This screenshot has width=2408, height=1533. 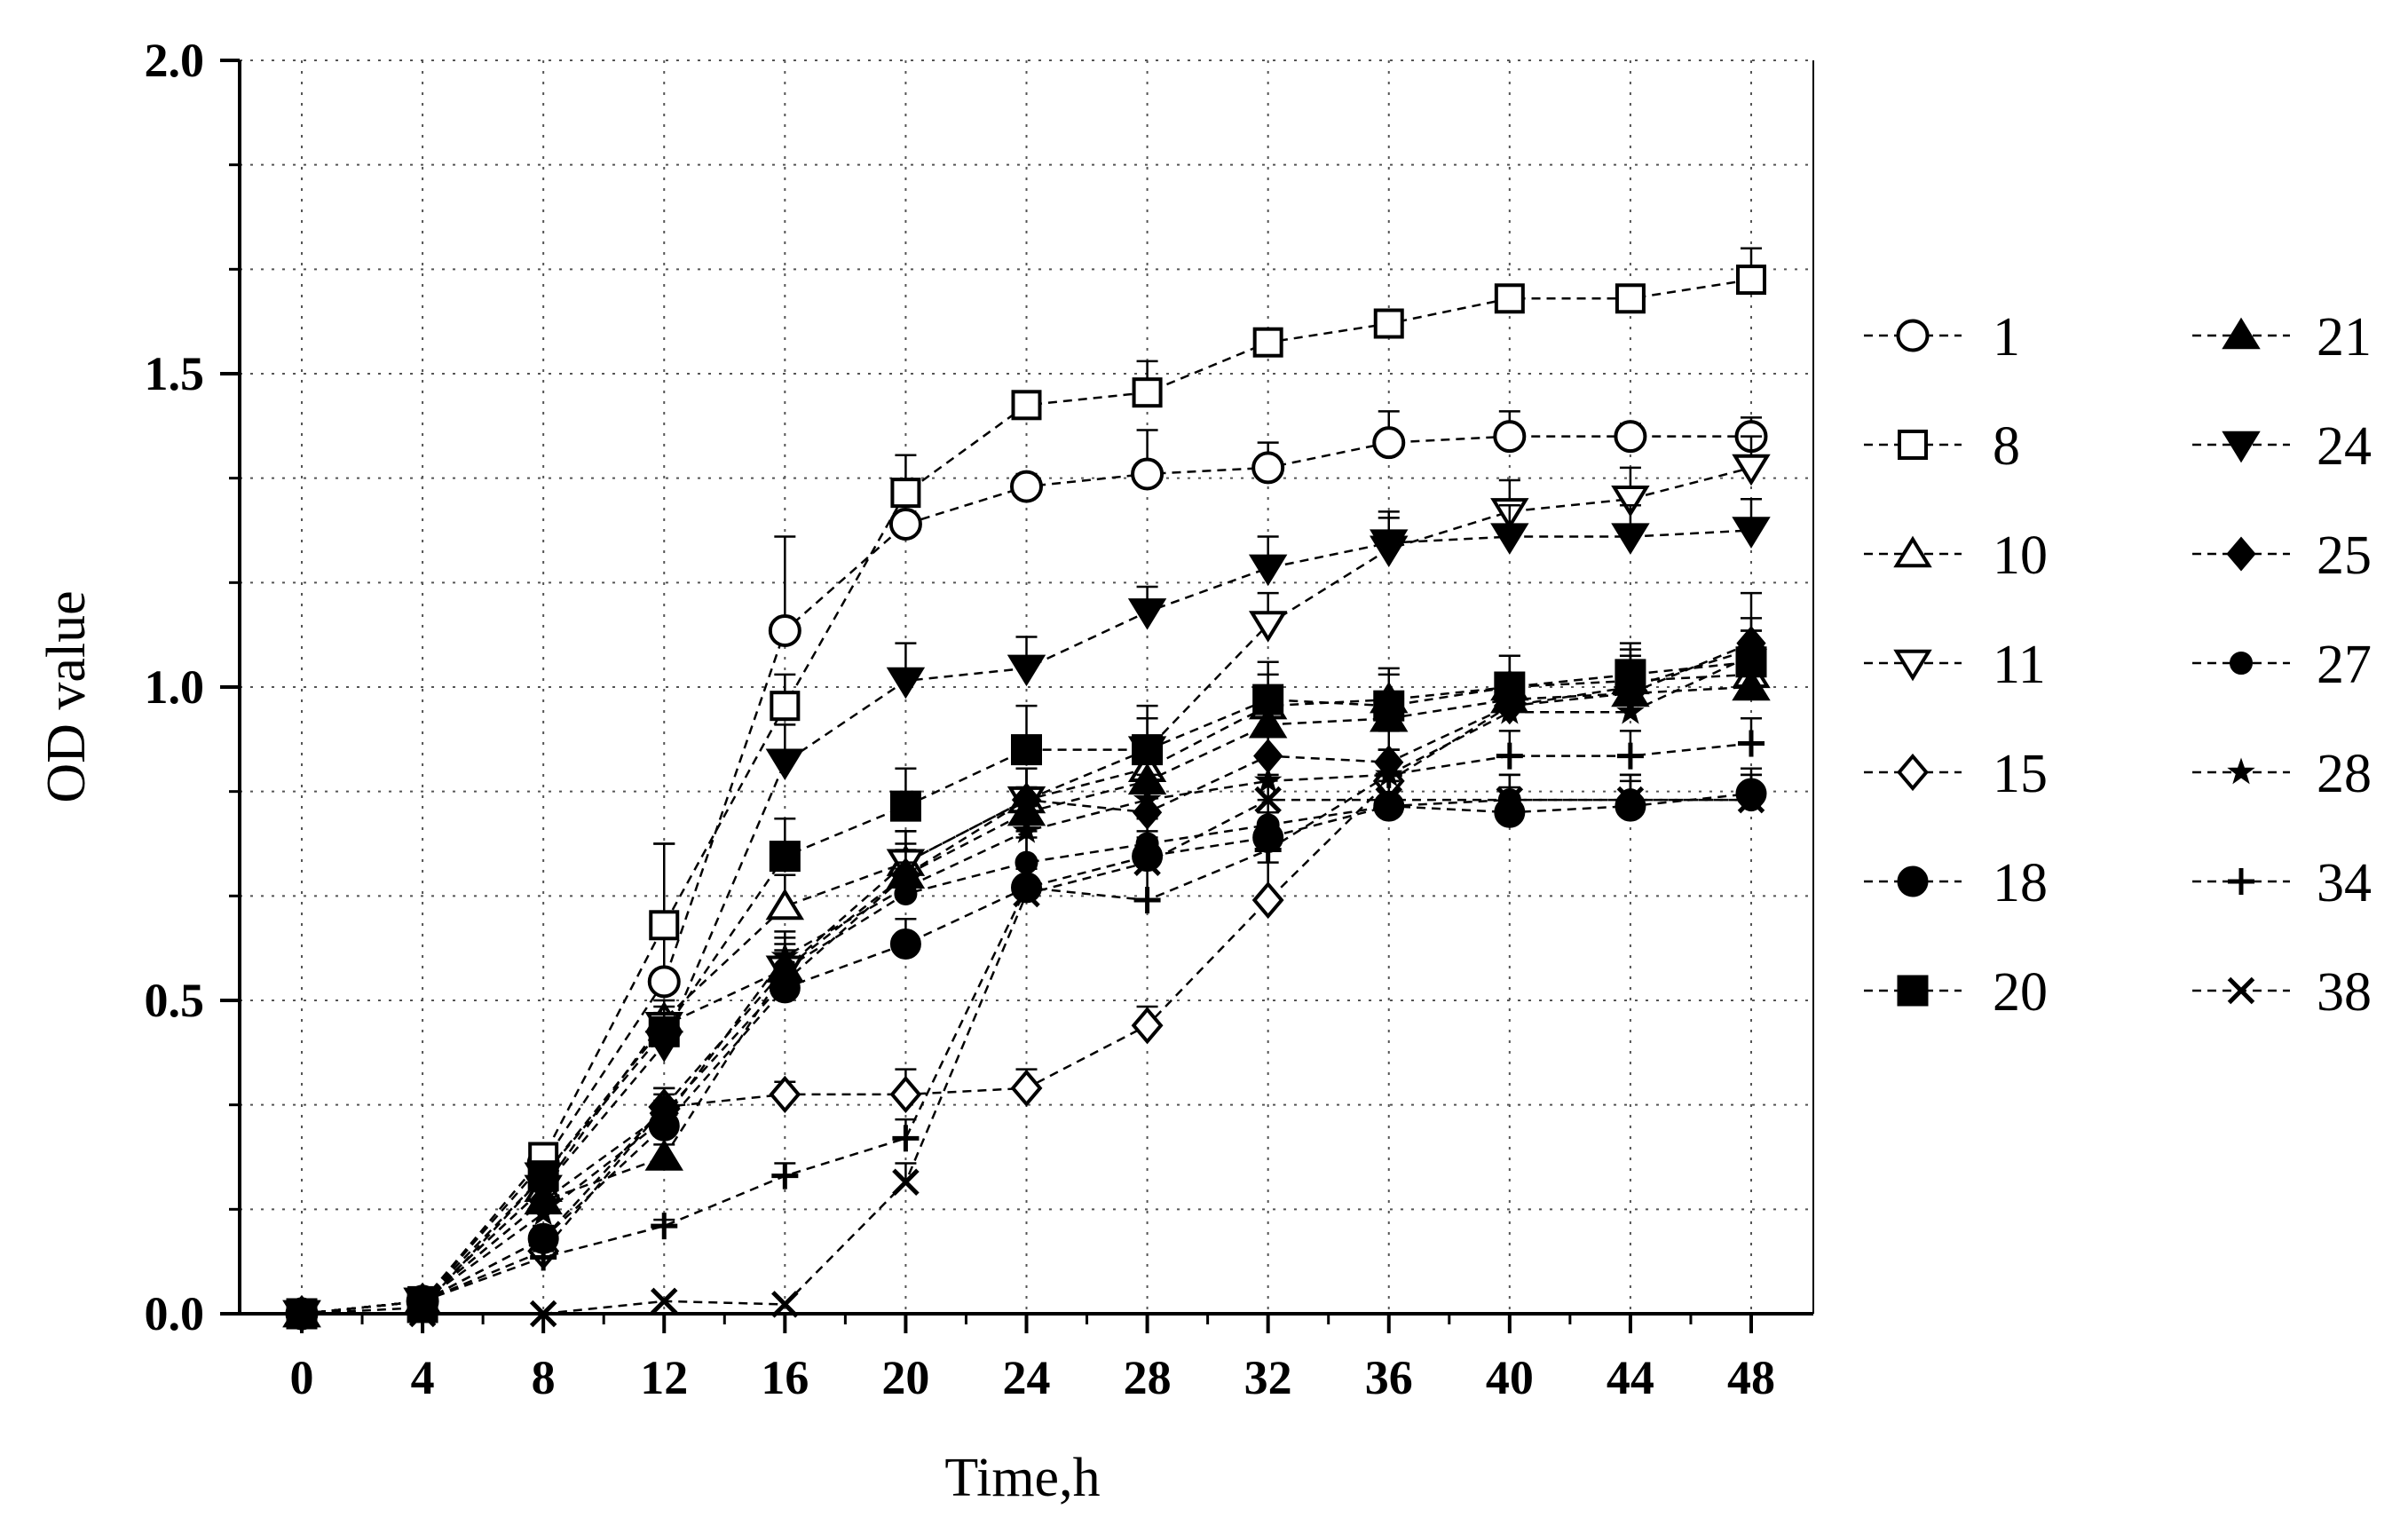 What do you see at coordinates (423, 1378) in the screenshot?
I see `x-tick-label: 4` at bounding box center [423, 1378].